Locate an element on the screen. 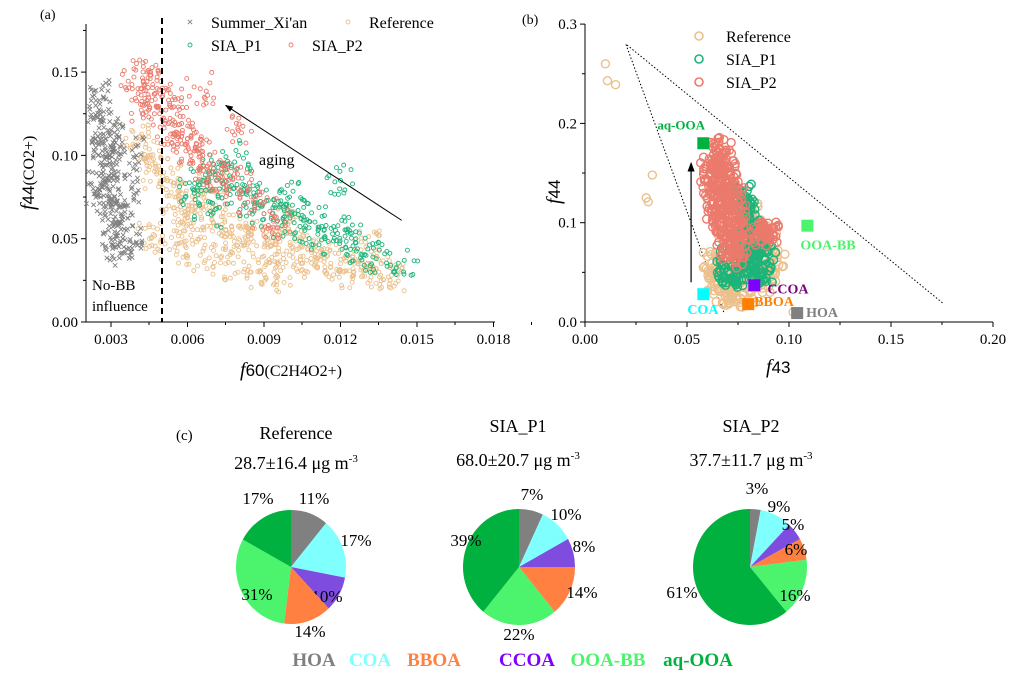  pie-label: 6% is located at coordinates (796, 549).